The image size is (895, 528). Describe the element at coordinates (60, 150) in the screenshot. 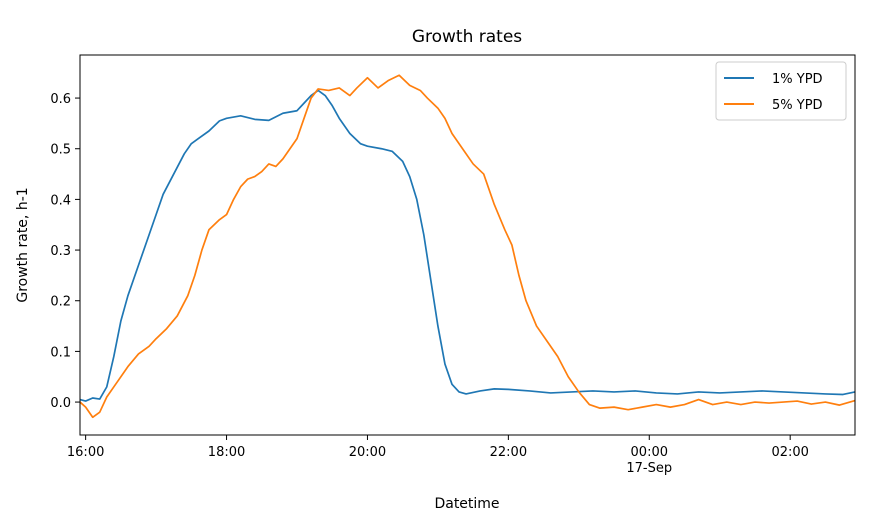

I see `y-tick-label: 0.5` at that location.